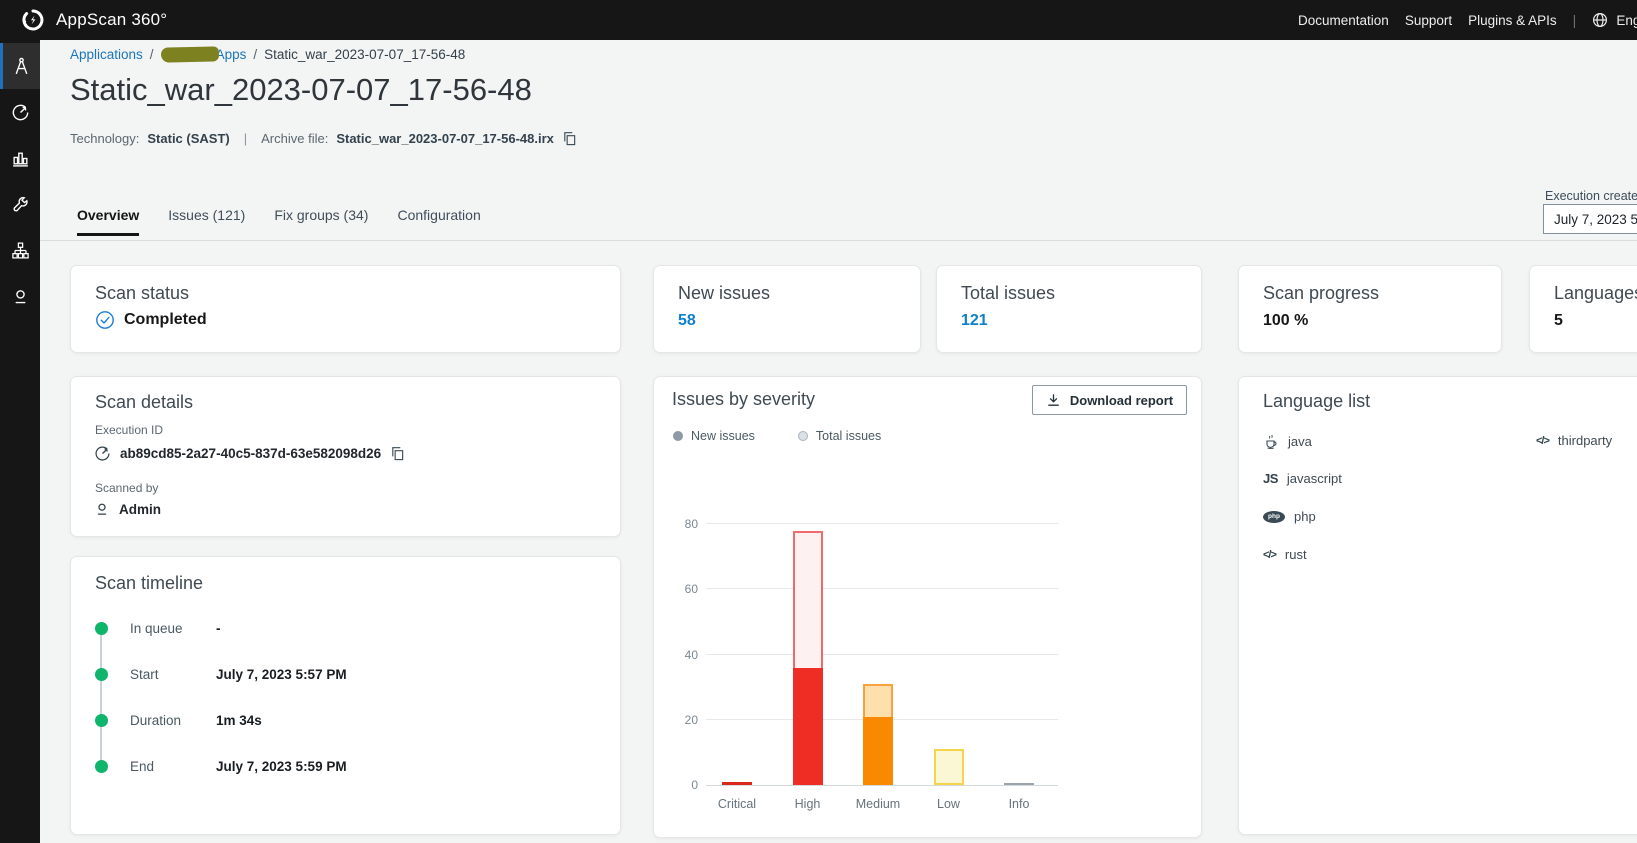 The height and width of the screenshot is (843, 1637). Describe the element at coordinates (112, 19) in the screenshot. I see `brand-name: AppScan 360°` at that location.